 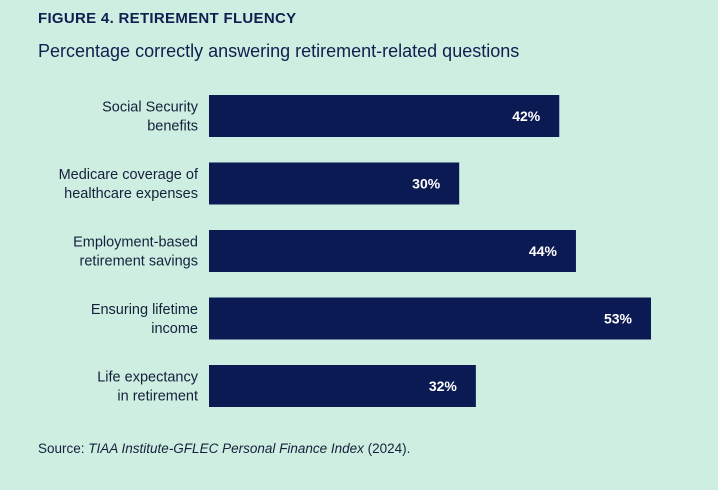 I want to click on category-label-2: Employment-based retirement savings, so click(x=135, y=252).